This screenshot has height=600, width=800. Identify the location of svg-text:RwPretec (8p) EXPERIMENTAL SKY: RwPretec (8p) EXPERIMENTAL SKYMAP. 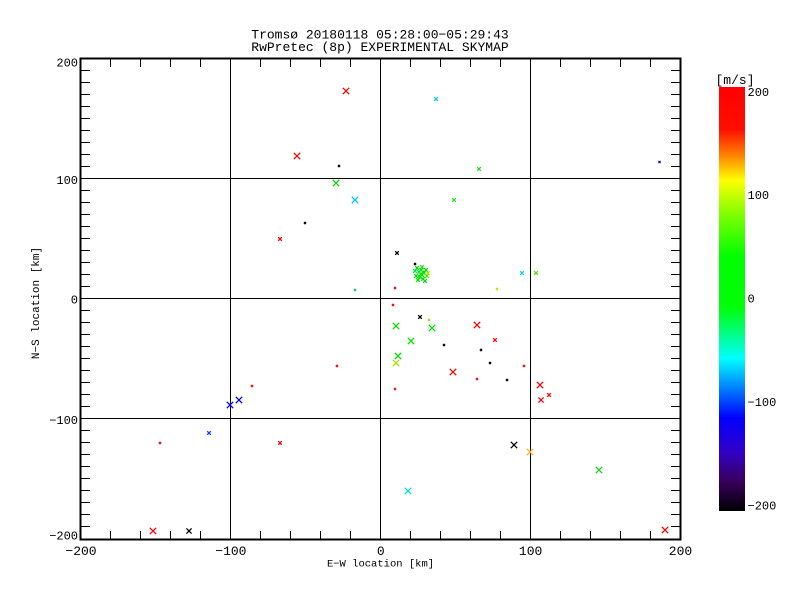
(380, 47).